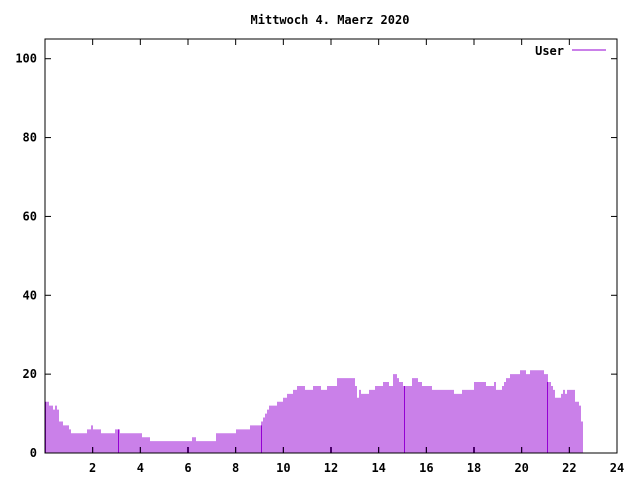  I want to click on y-tick-label: 0, so click(33, 453).